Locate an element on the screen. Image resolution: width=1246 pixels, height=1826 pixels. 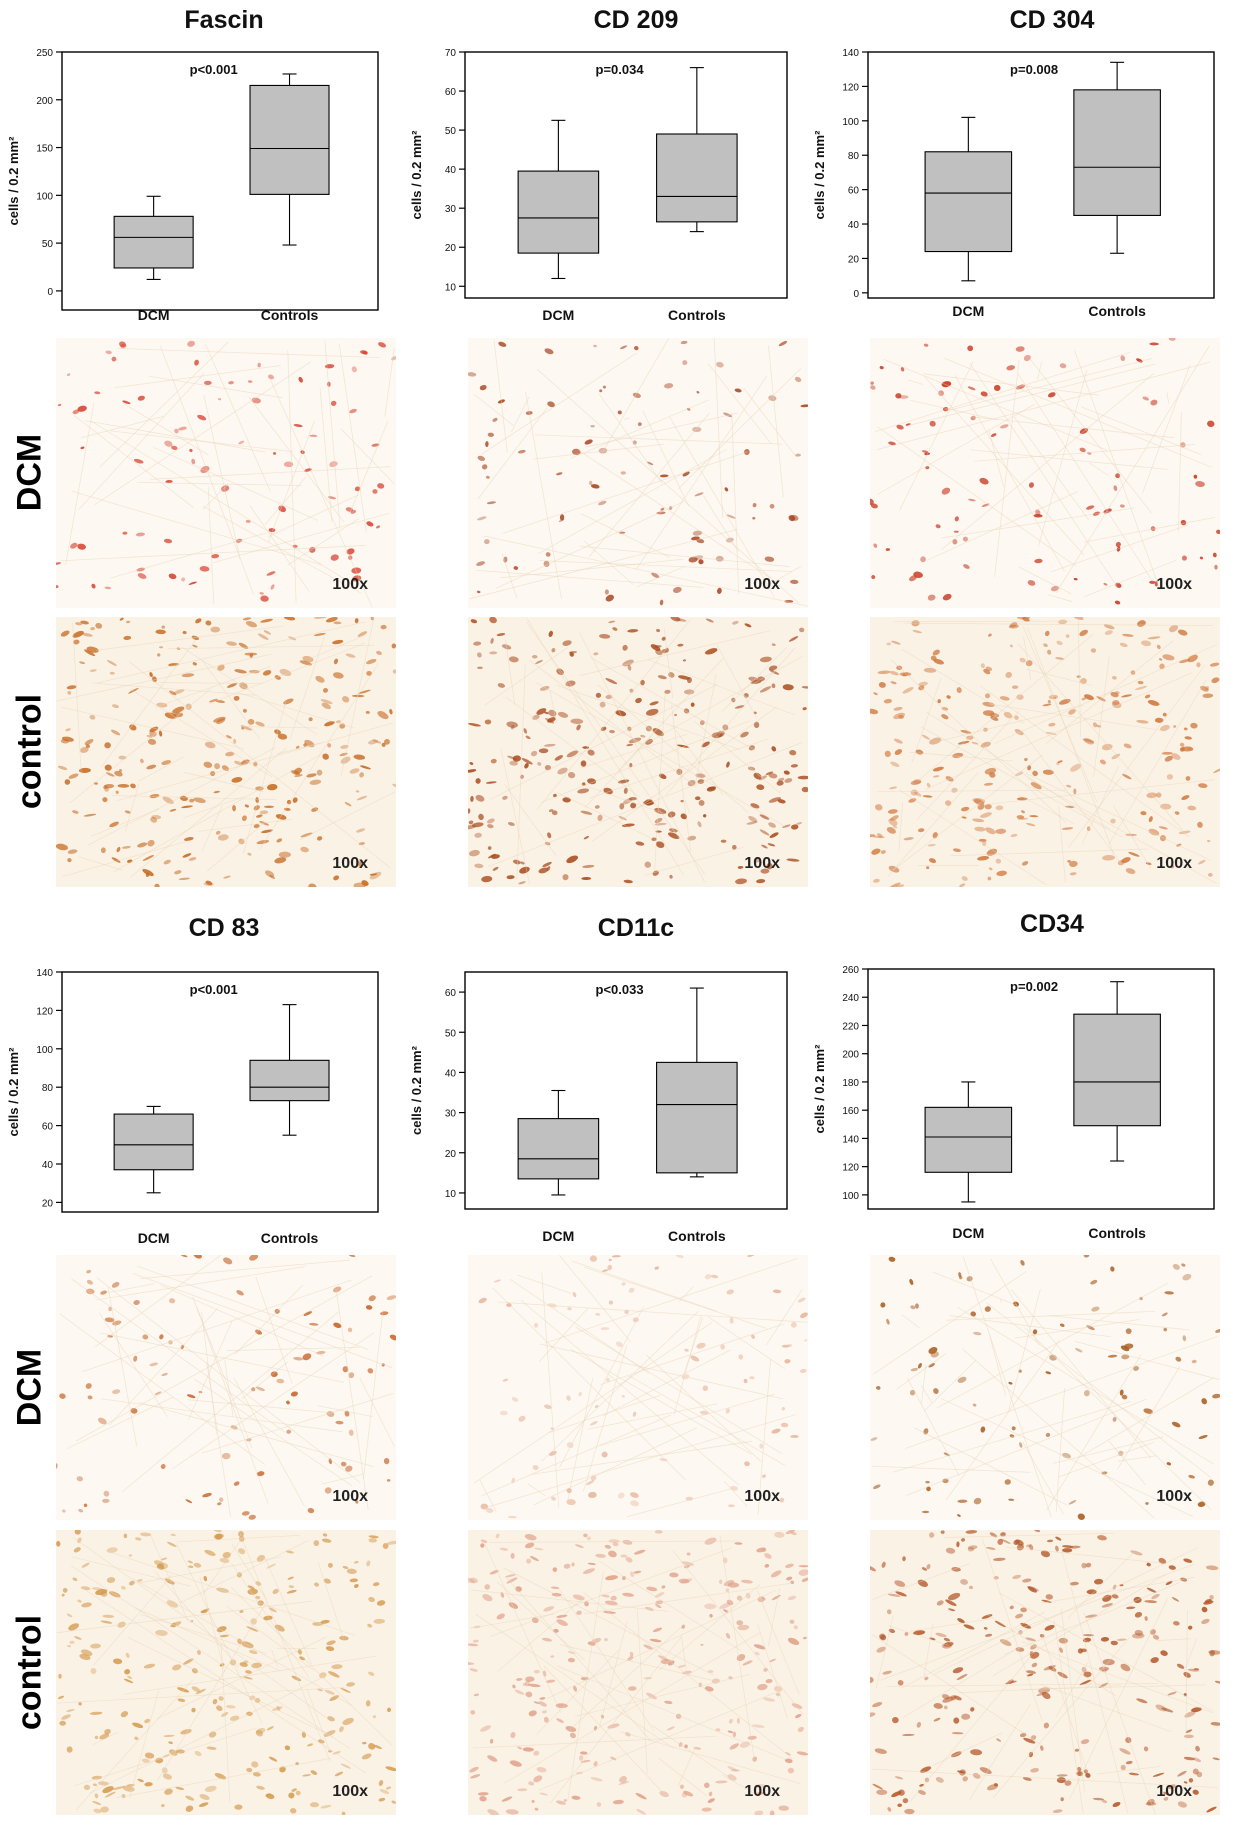
y-tick-label: 260 is located at coordinates (850, 970).